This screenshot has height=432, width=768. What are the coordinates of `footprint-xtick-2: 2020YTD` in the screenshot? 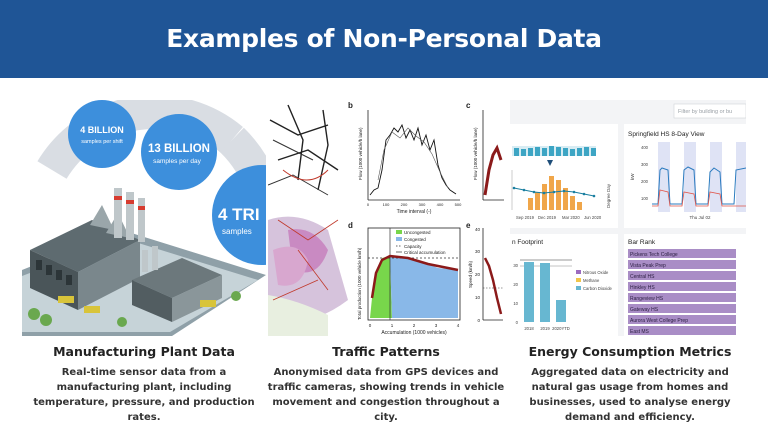 It's located at (561, 328).